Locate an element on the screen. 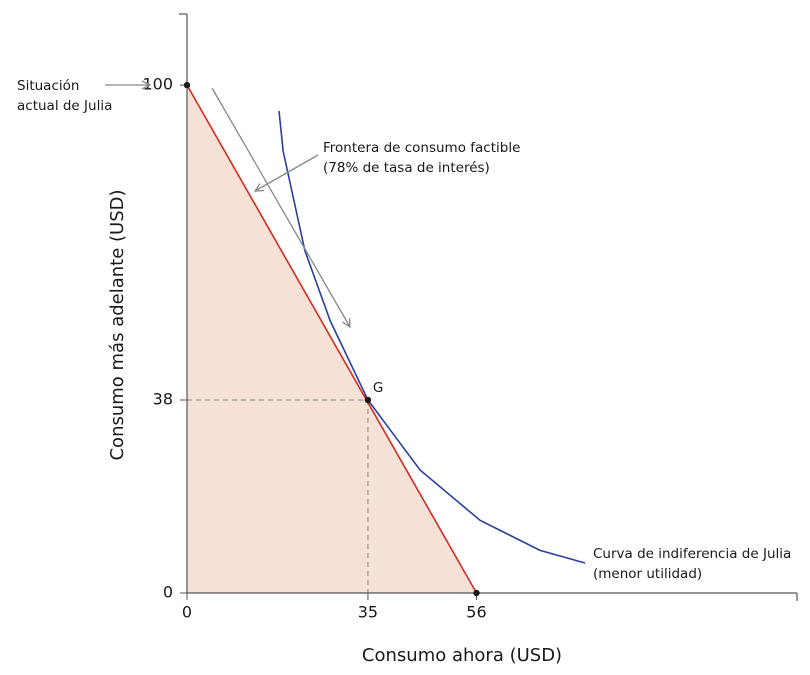 The image size is (810, 675). y-axis-label: Consumo más adelante (USD) is located at coordinates (117, 324).